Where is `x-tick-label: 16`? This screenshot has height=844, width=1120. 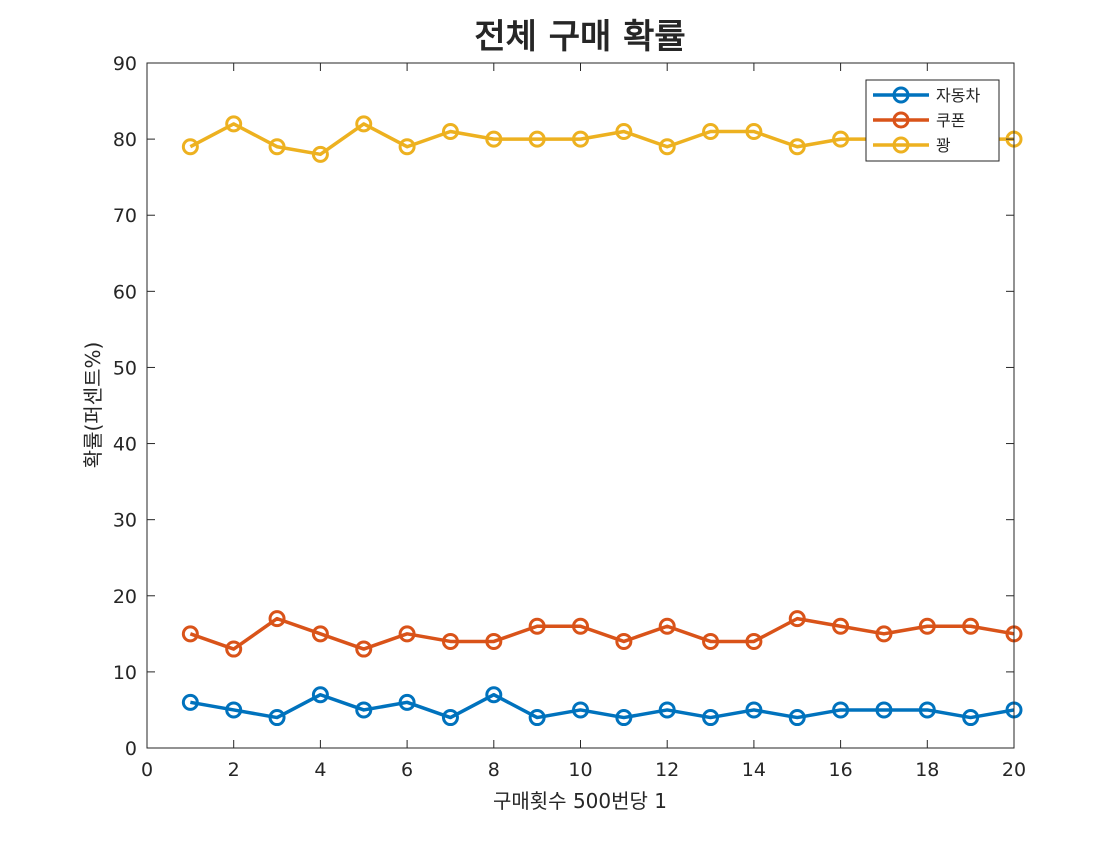
x-tick-label: 16 is located at coordinates (841, 770).